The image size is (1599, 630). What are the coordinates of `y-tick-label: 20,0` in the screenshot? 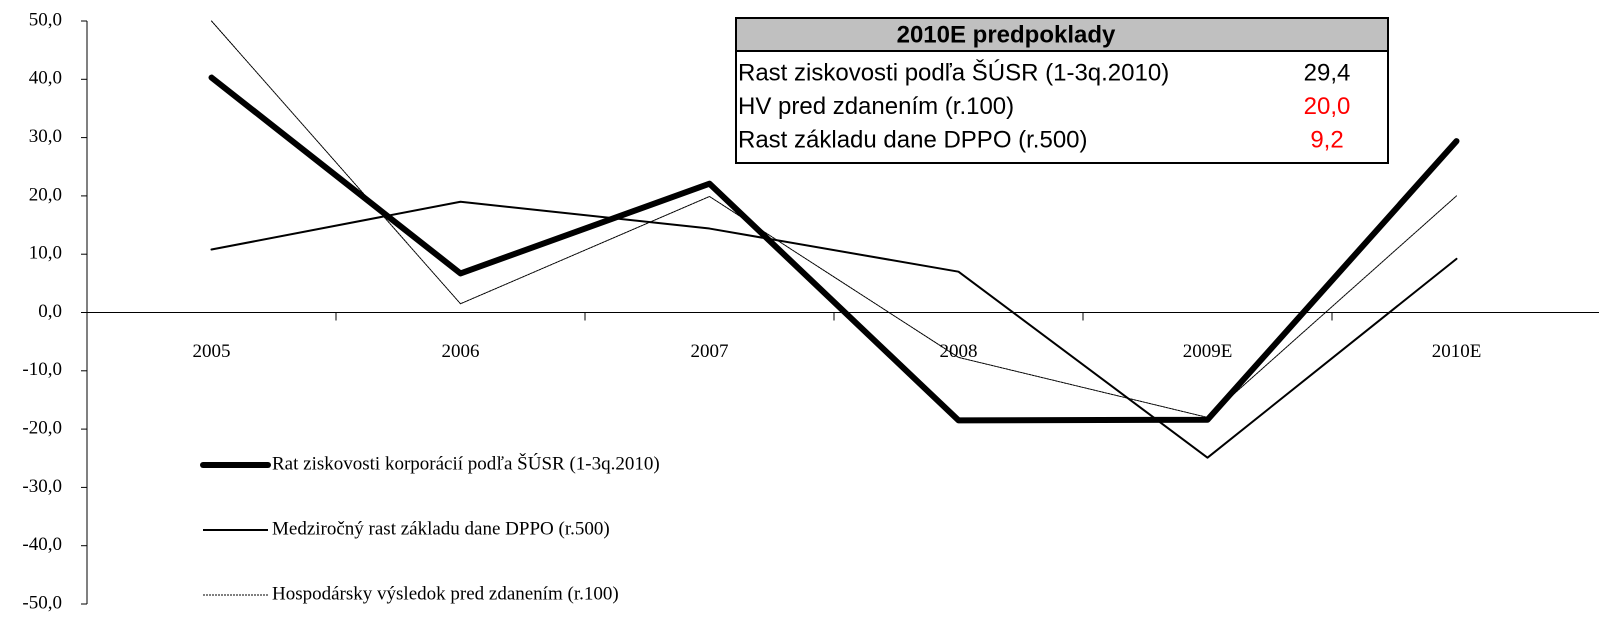 It's located at (45, 194).